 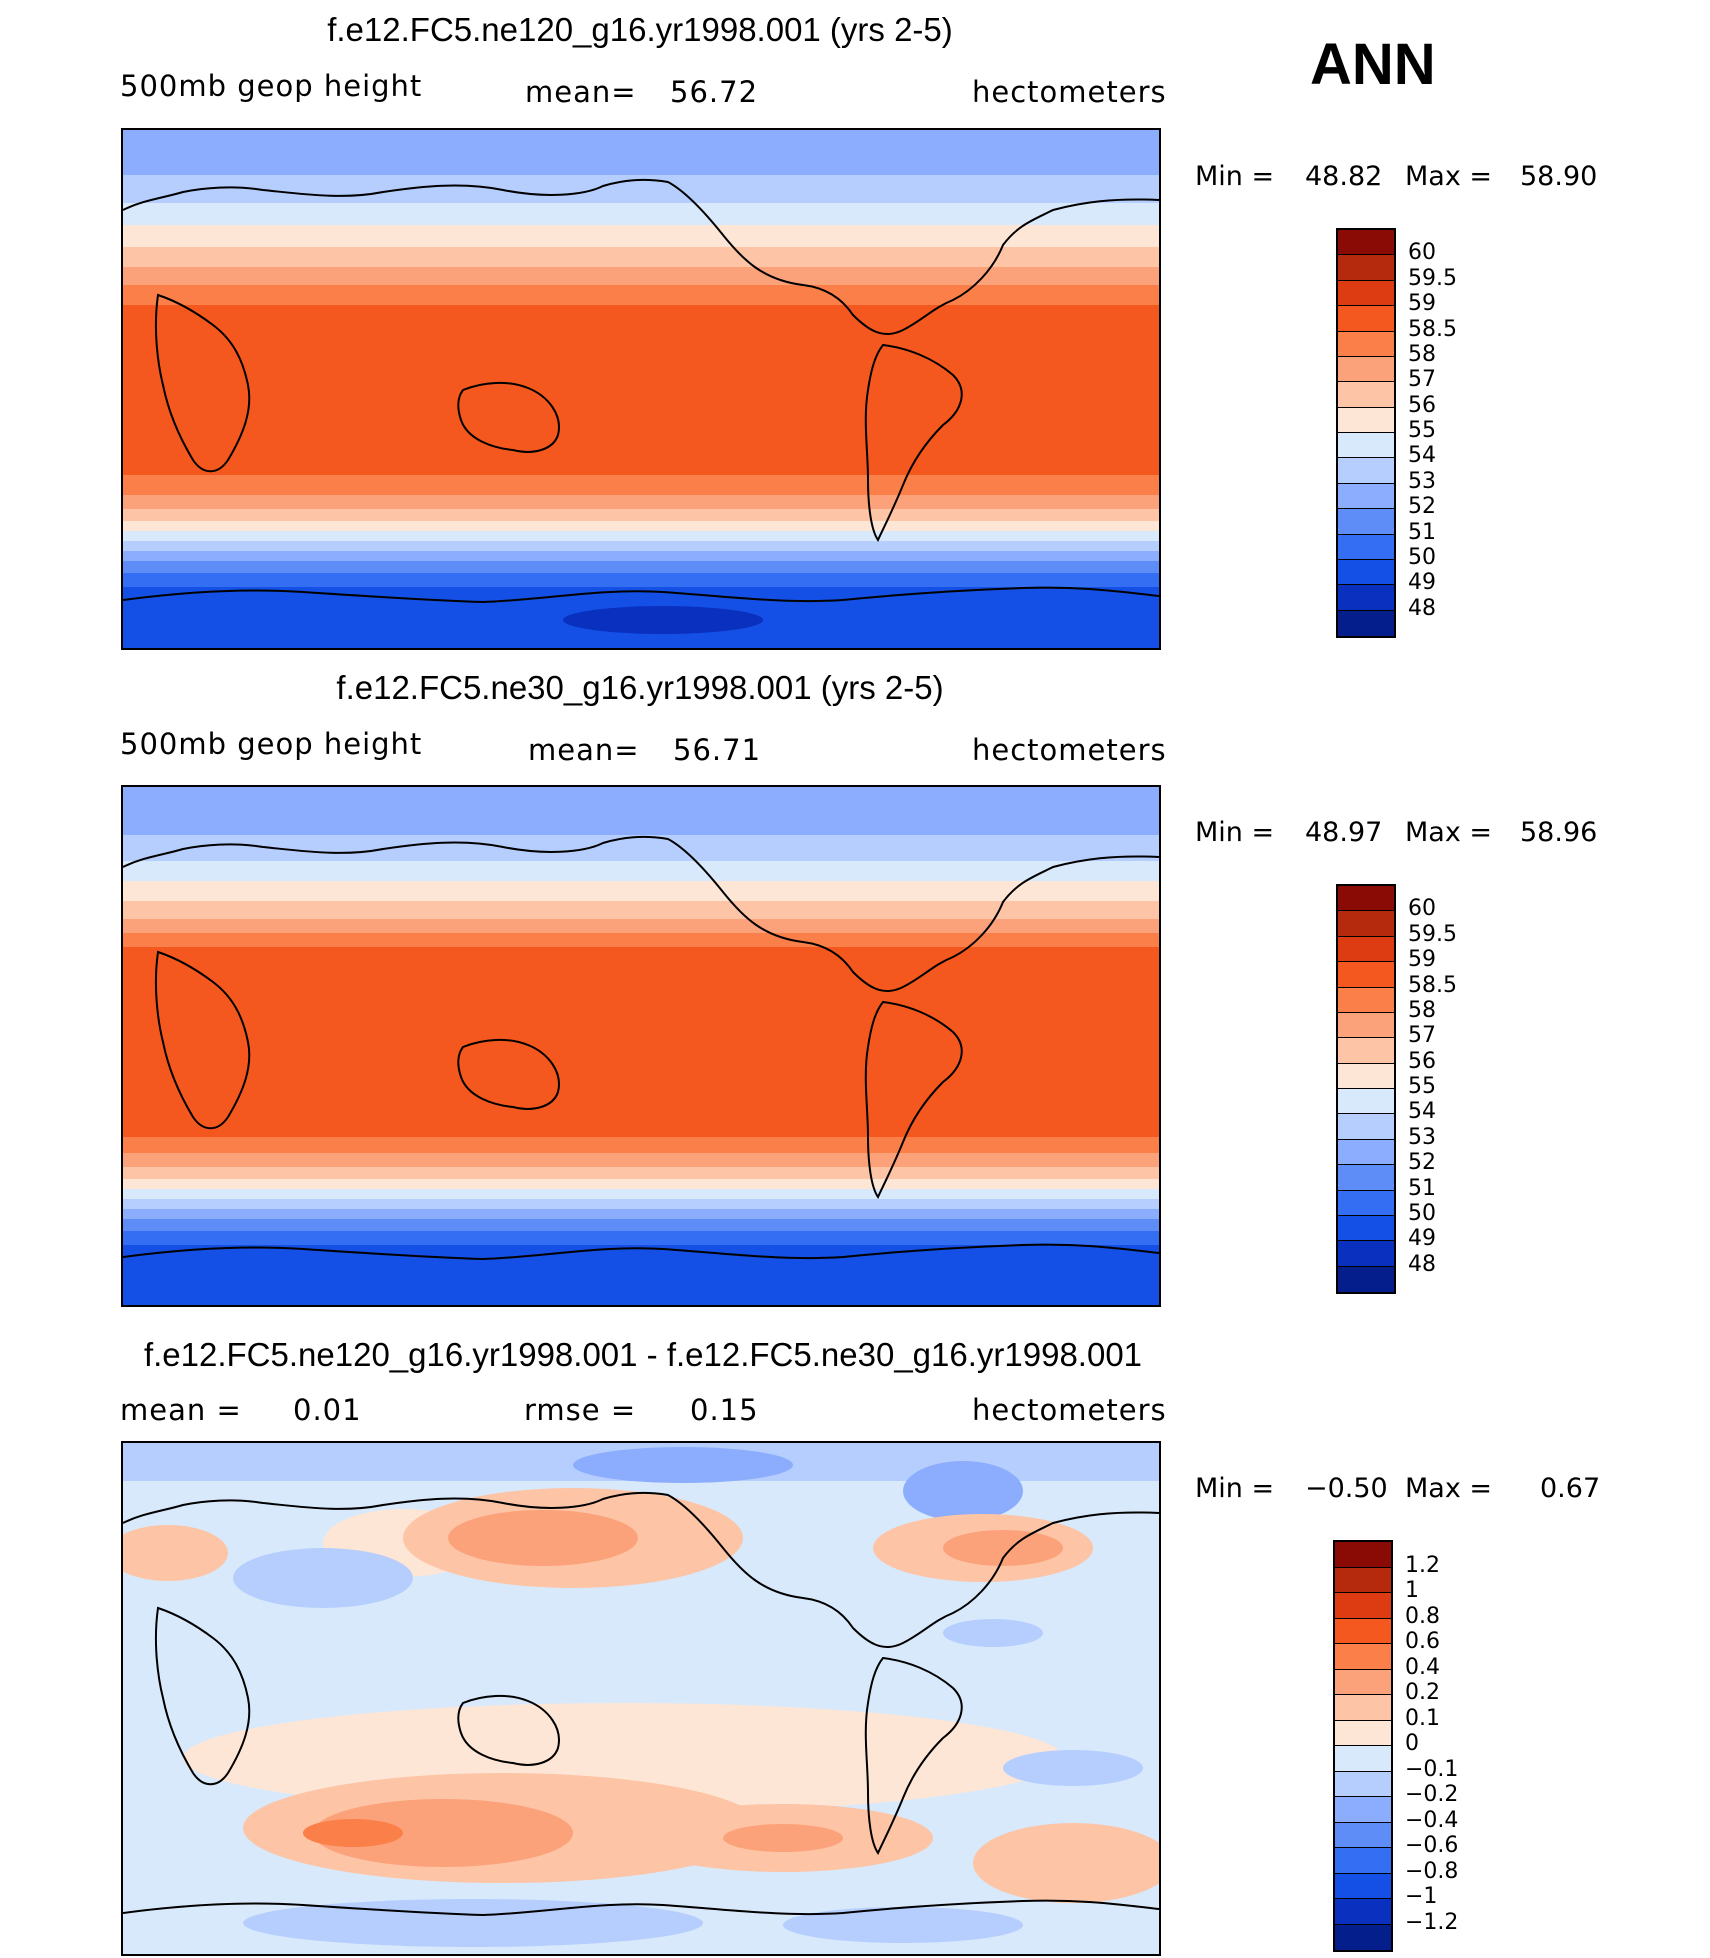 I want to click on arctic-low, so click(x=683, y=1465).